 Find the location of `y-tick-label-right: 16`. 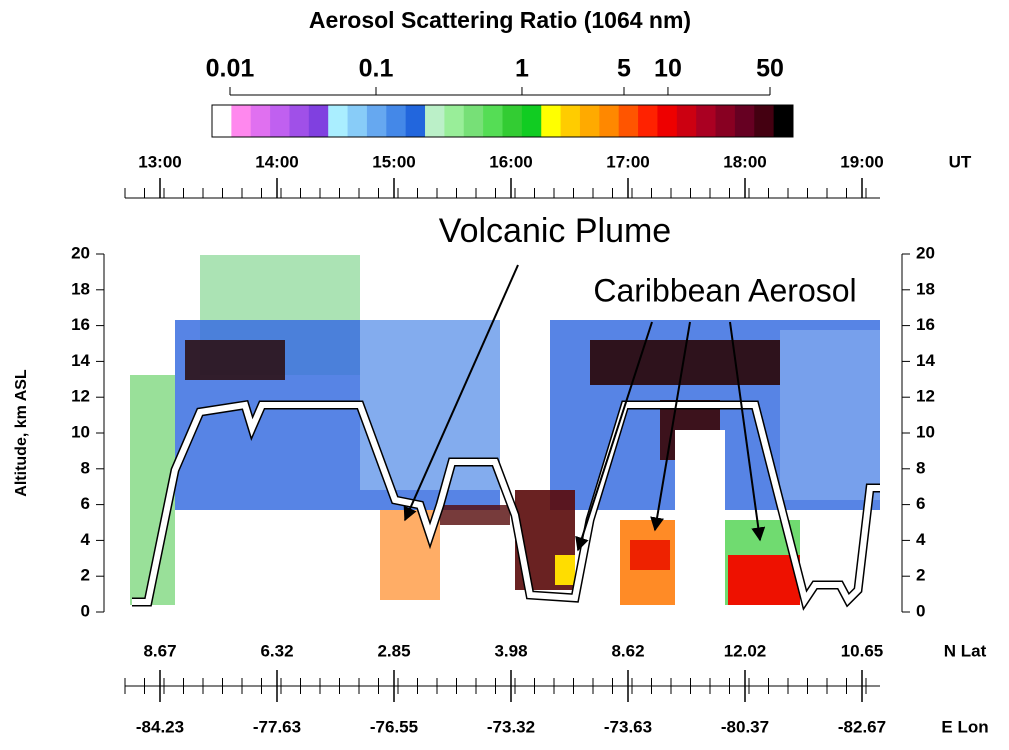

y-tick-label-right: 16 is located at coordinates (925, 324).